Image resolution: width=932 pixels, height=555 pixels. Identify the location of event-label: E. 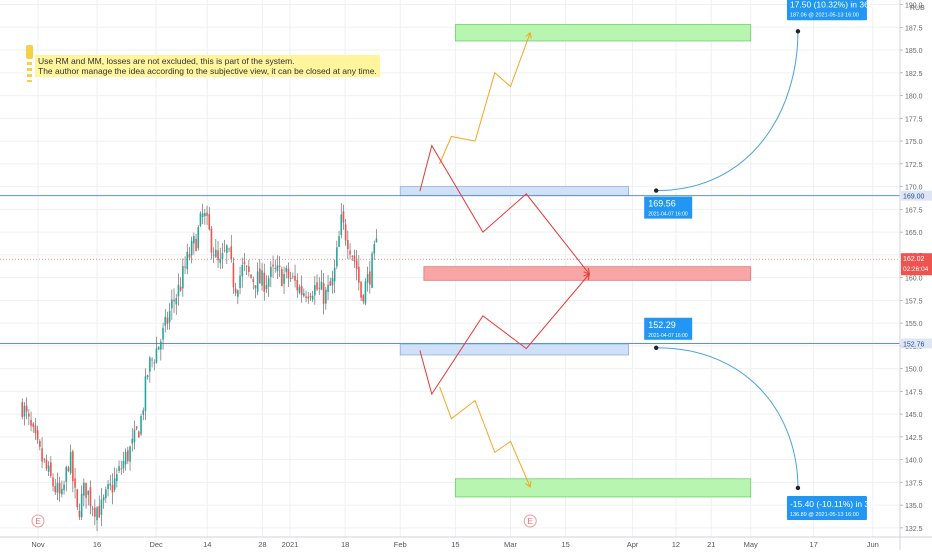
(37, 521).